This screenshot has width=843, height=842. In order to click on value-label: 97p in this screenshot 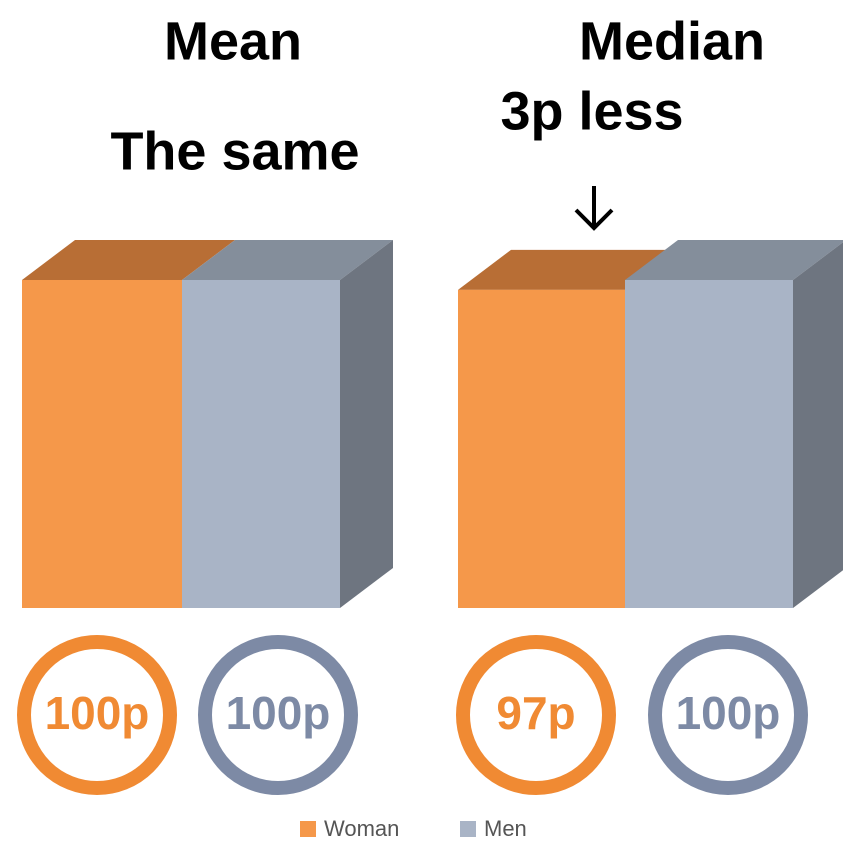, I will do `click(535, 713)`.